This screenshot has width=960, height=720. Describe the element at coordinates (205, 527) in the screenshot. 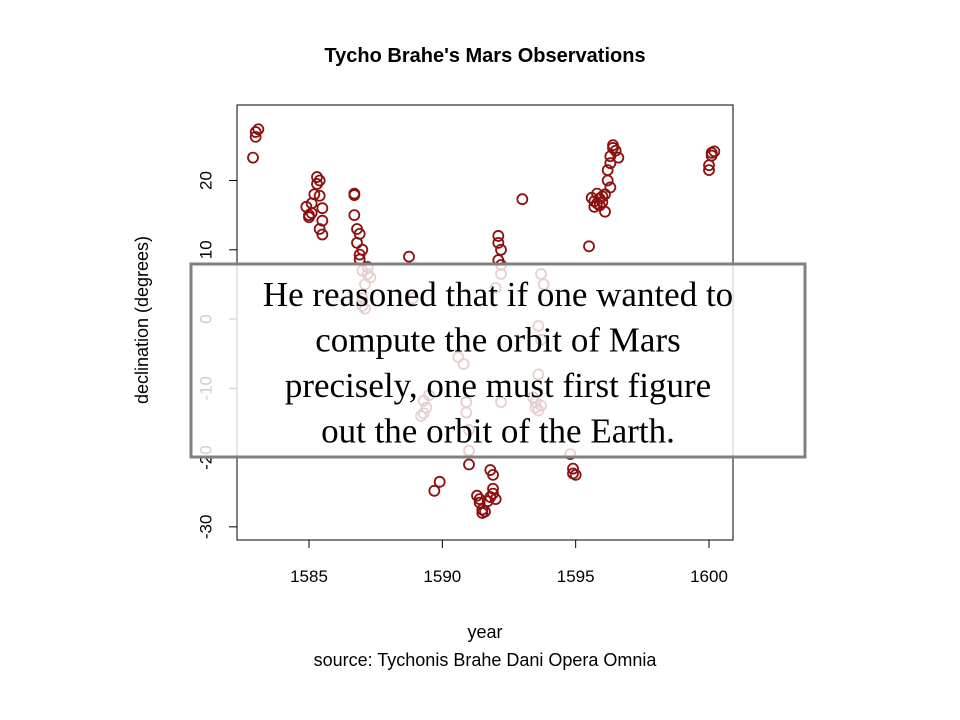

I see `y-tick-label: -30` at that location.